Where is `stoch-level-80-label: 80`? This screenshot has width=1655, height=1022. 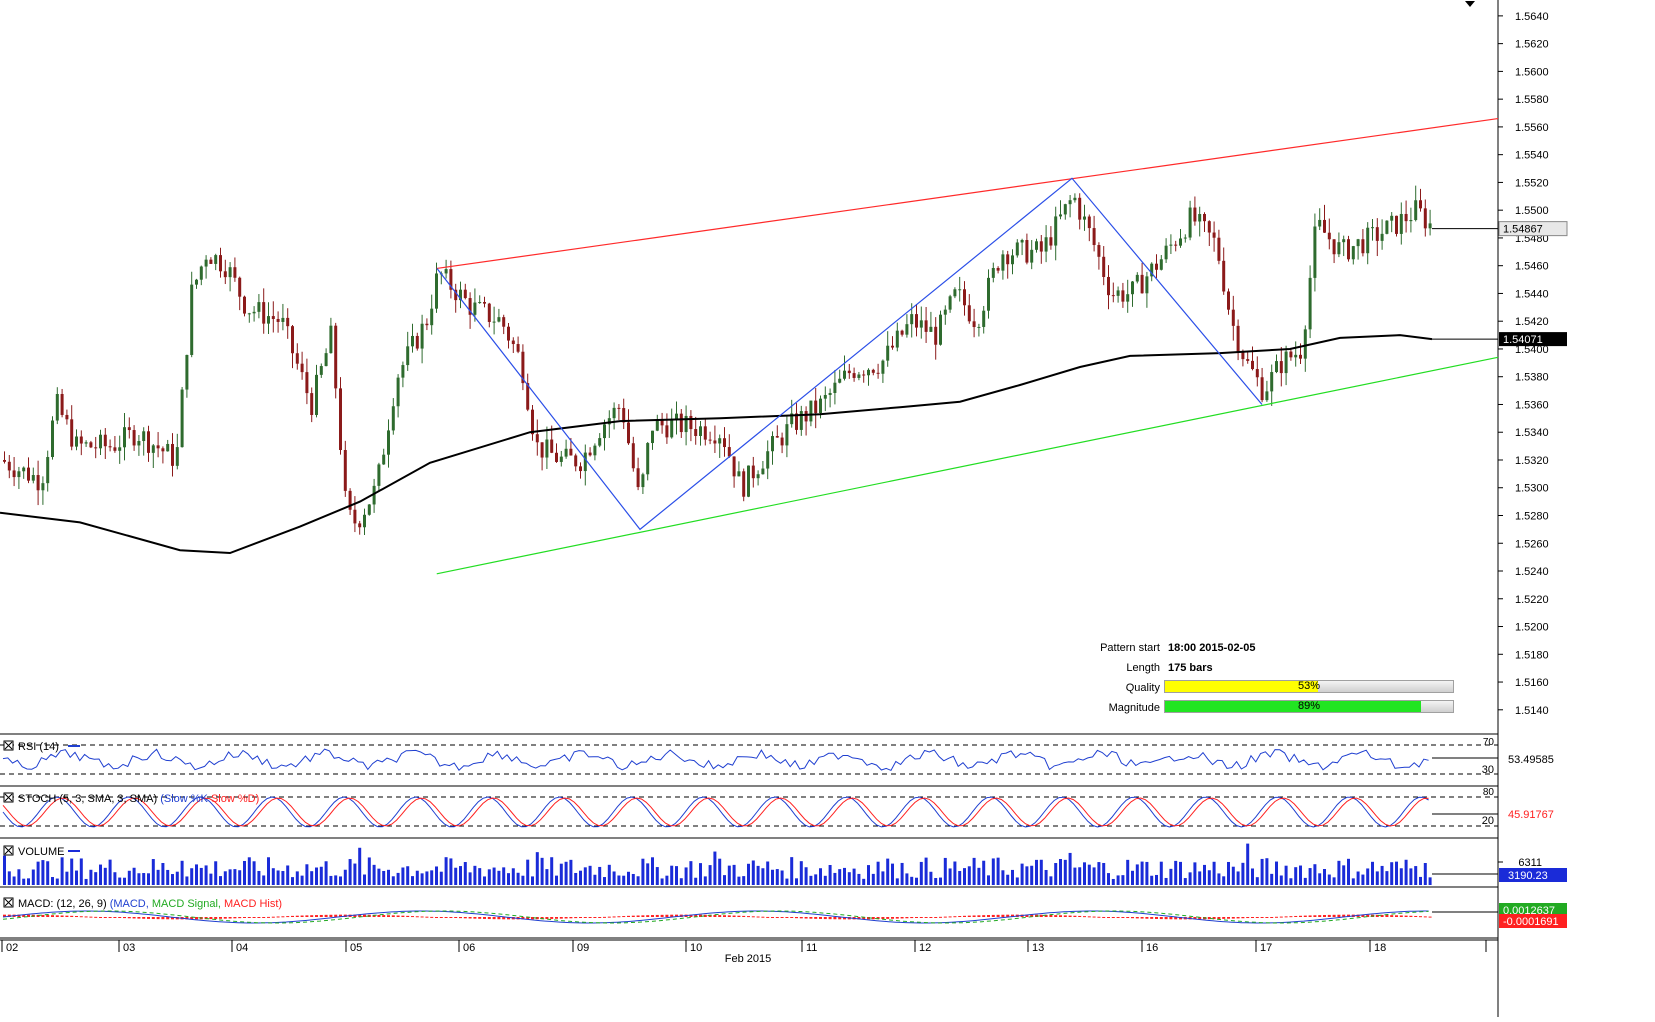 stoch-level-80-label: 80 is located at coordinates (1489, 792).